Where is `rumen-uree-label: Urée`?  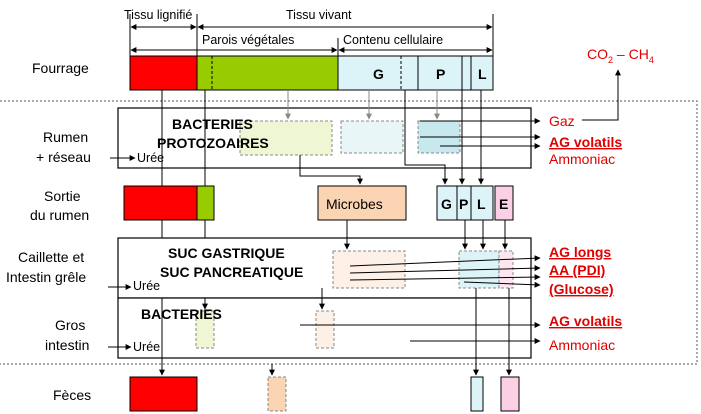
rumen-uree-label: Urée is located at coordinates (150, 158).